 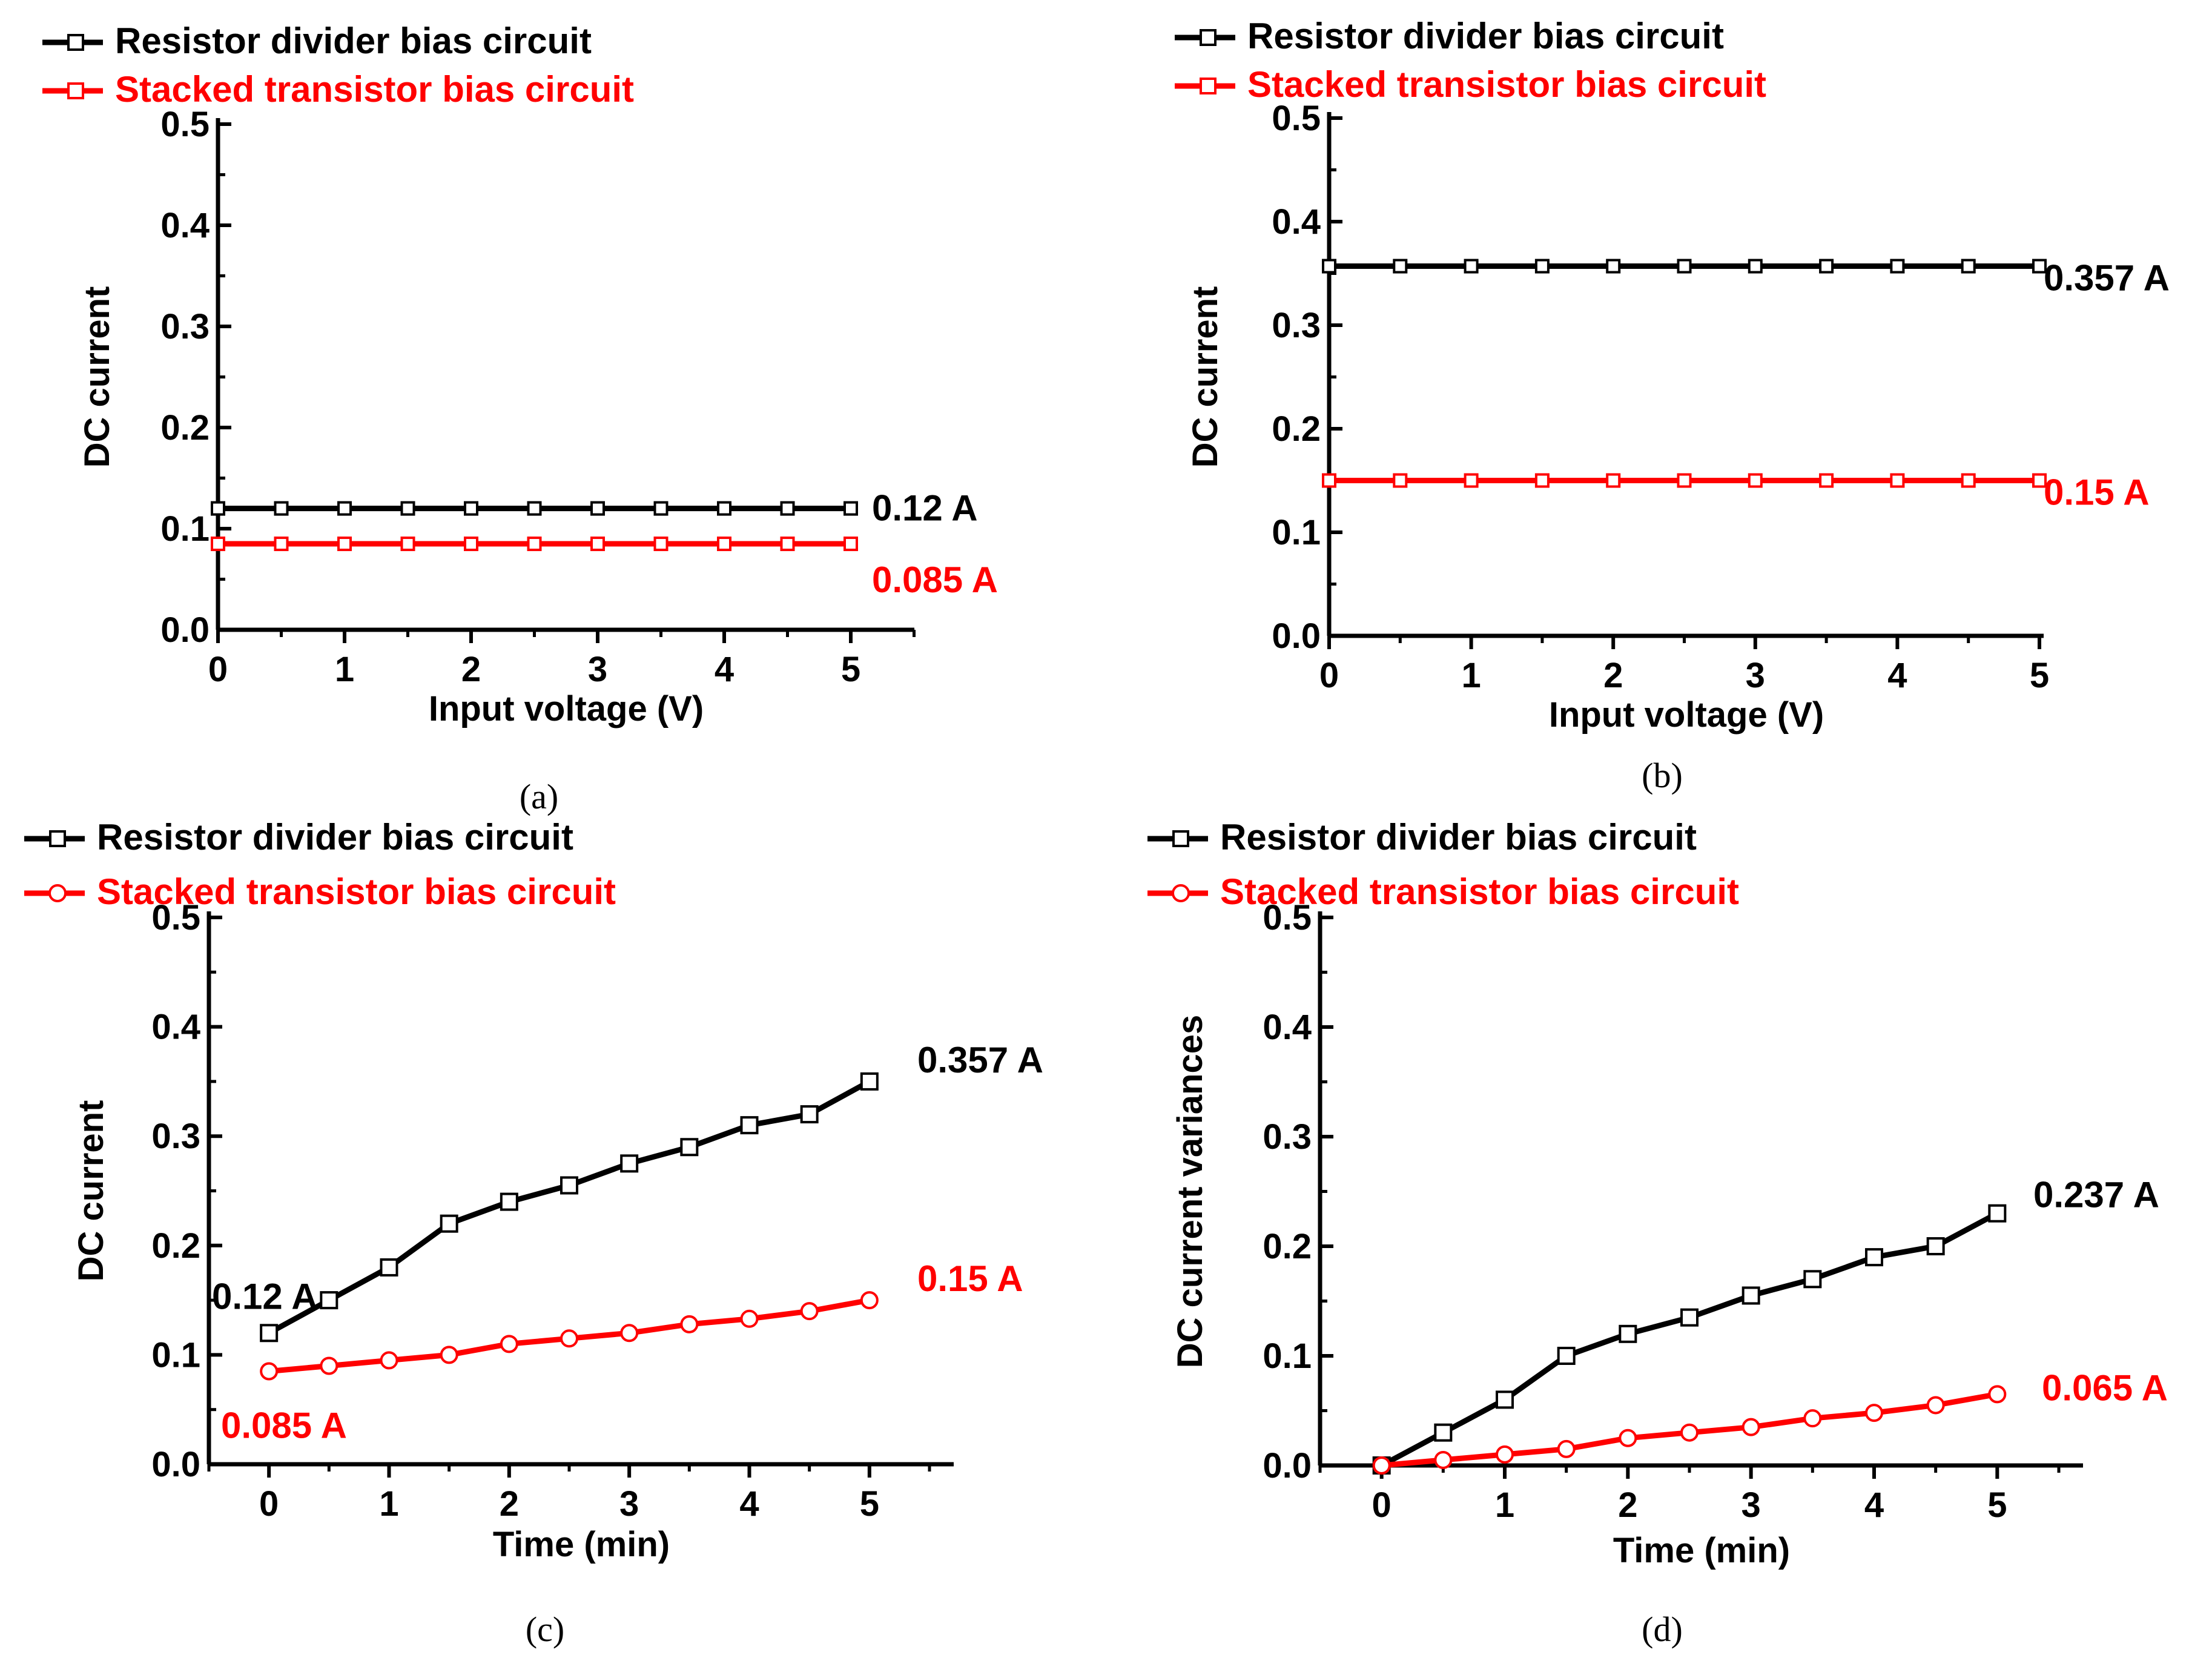 What do you see at coordinates (2096, 1195) in the screenshot?
I see `annotation-label: 0.237 A` at bounding box center [2096, 1195].